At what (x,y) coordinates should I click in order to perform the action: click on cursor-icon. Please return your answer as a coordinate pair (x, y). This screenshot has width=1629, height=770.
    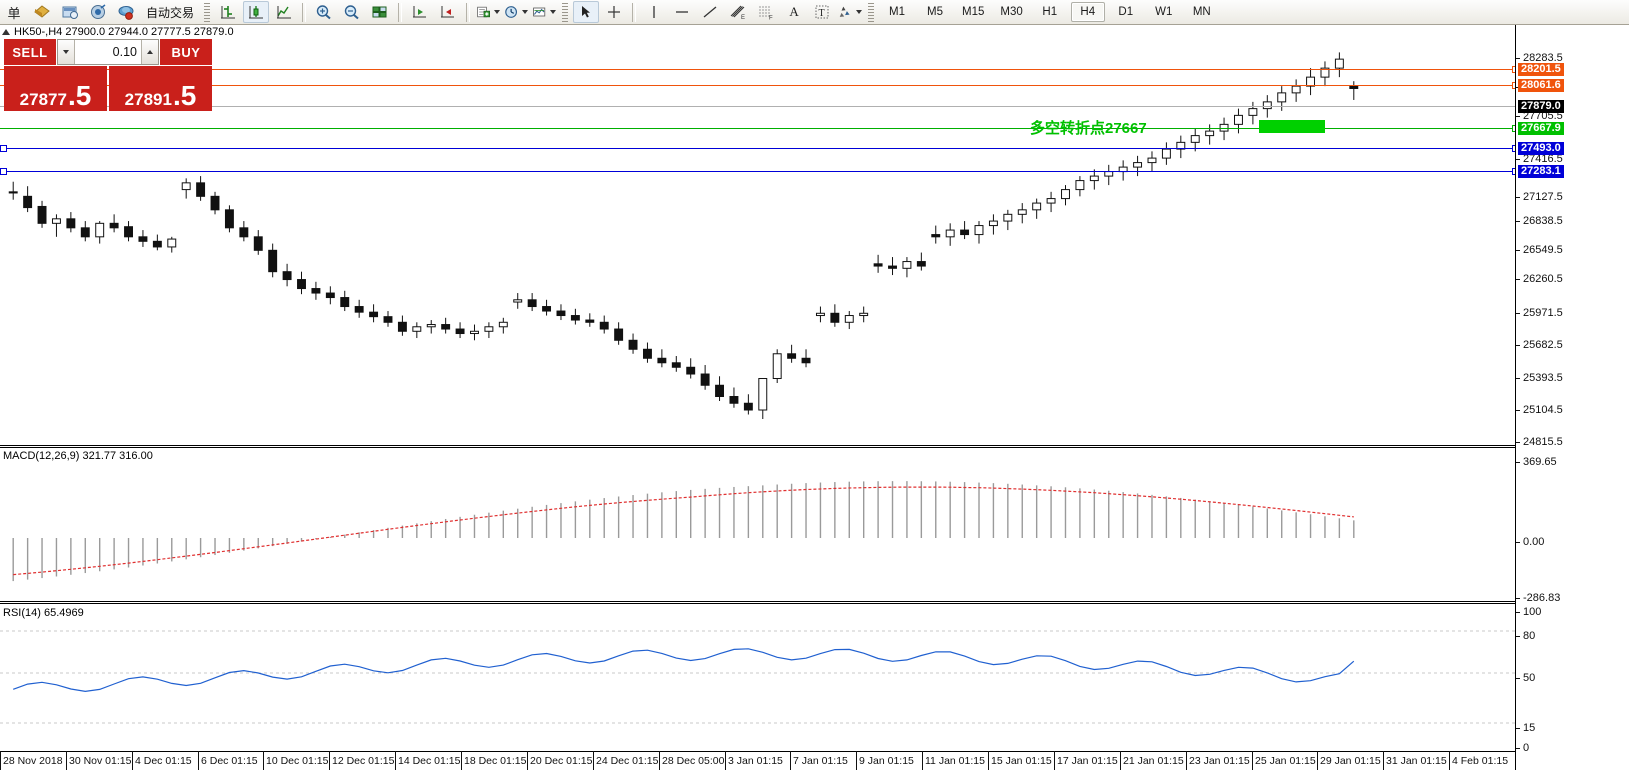
    Looking at the image, I should click on (586, 12).